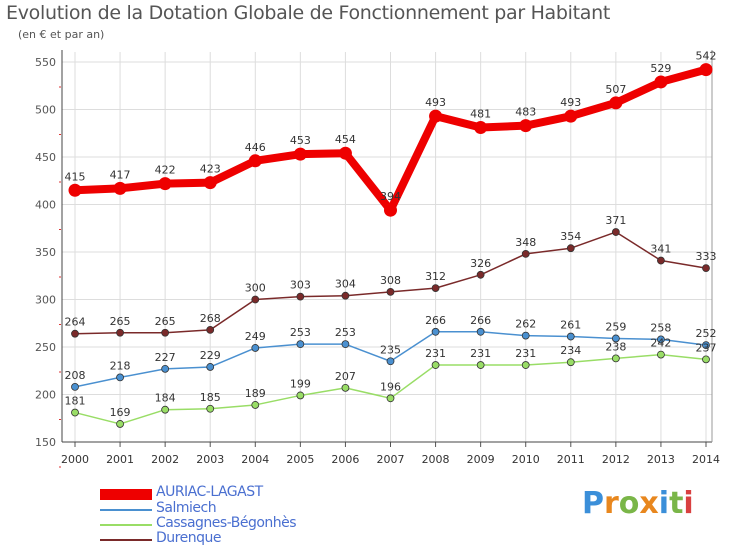  What do you see at coordinates (481, 459) in the screenshot?
I see `x-tick-label: 2009` at bounding box center [481, 459].